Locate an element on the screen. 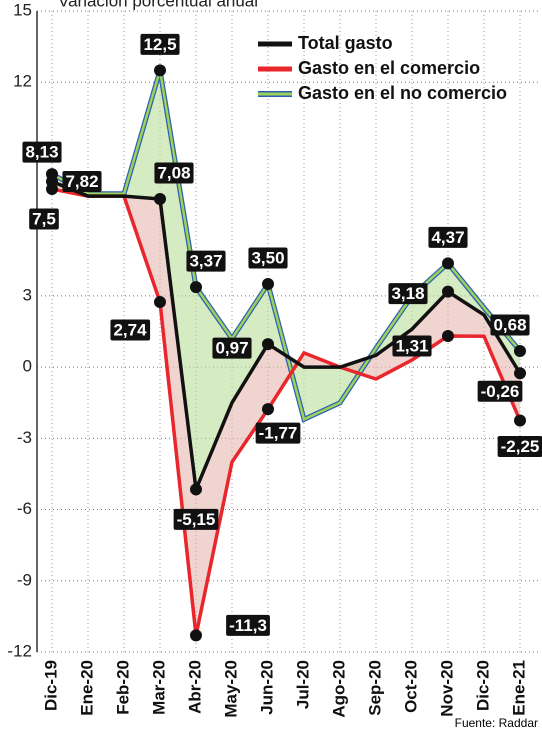 The width and height of the screenshot is (542, 733). value-label-text: 12,5 is located at coordinates (159, 44).